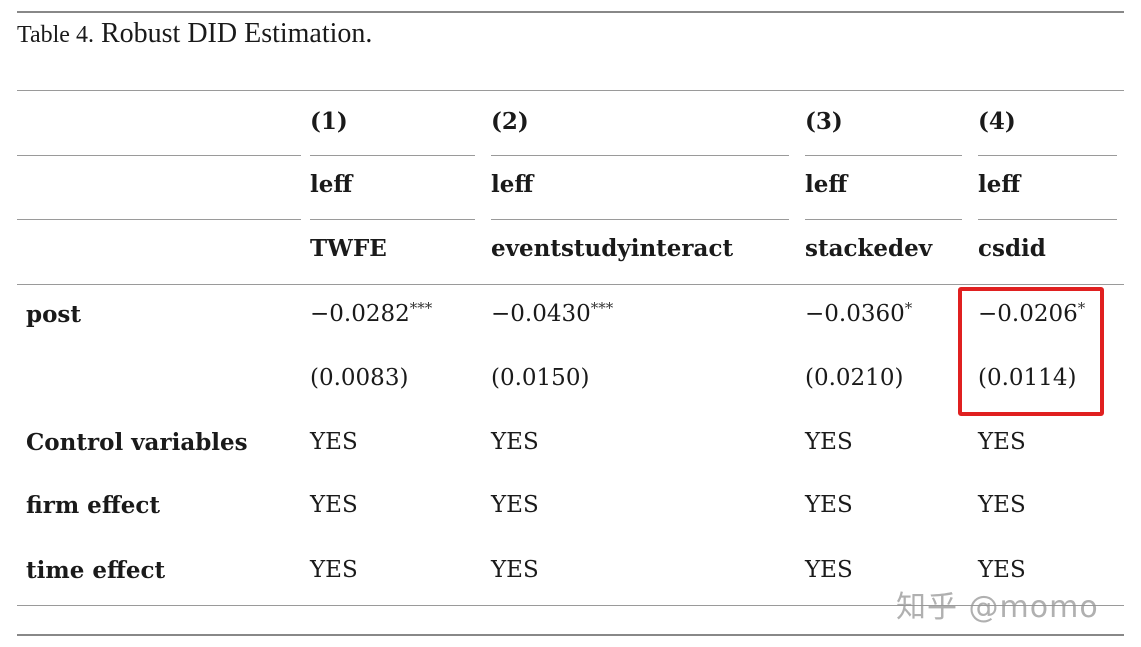 Image resolution: width=1141 pixels, height=647 pixels. What do you see at coordinates (997, 121) in the screenshot?
I see `col-num-4: (4)` at bounding box center [997, 121].